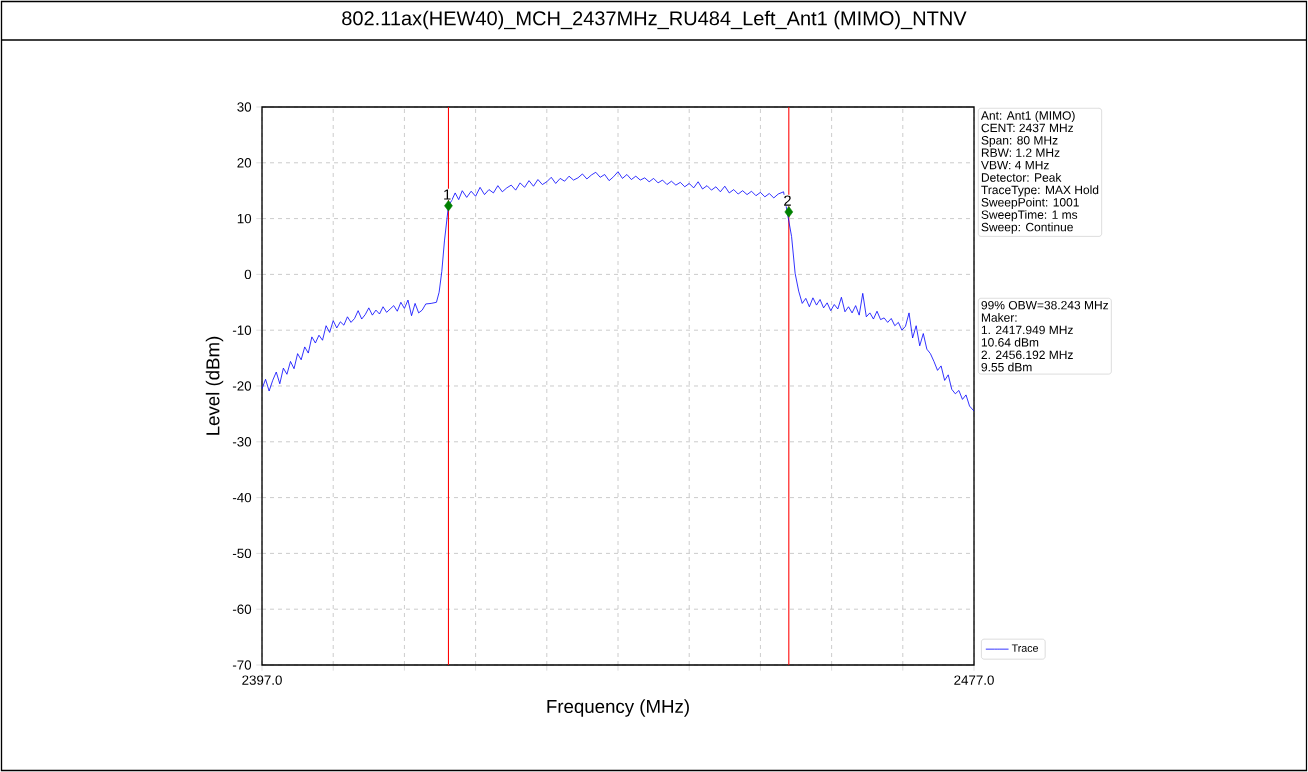  What do you see at coordinates (1040, 191) in the screenshot?
I see `text: TraceType: MAX Hold` at bounding box center [1040, 191].